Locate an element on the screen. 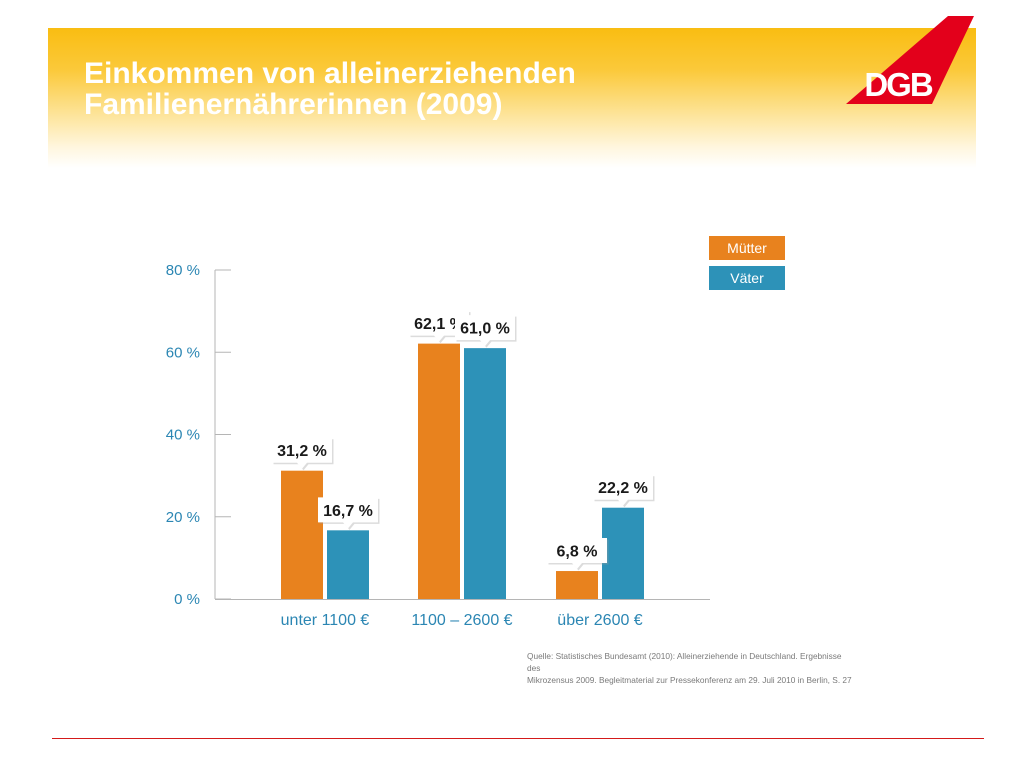 The height and width of the screenshot is (768, 1024). data-label: 16,7 % is located at coordinates (348, 511).